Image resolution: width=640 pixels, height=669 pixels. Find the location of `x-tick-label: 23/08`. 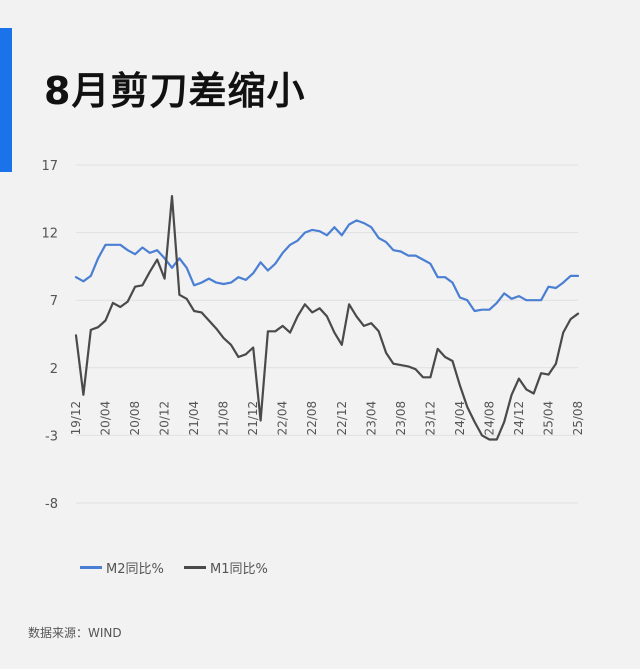

x-tick-label: 23/08 is located at coordinates (401, 418).